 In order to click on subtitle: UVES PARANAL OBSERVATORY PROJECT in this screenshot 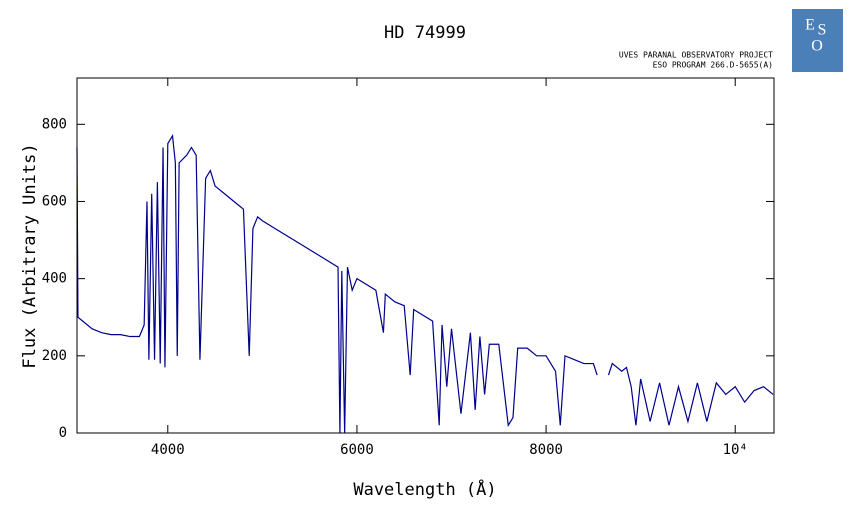, I will do `click(696, 55)`.